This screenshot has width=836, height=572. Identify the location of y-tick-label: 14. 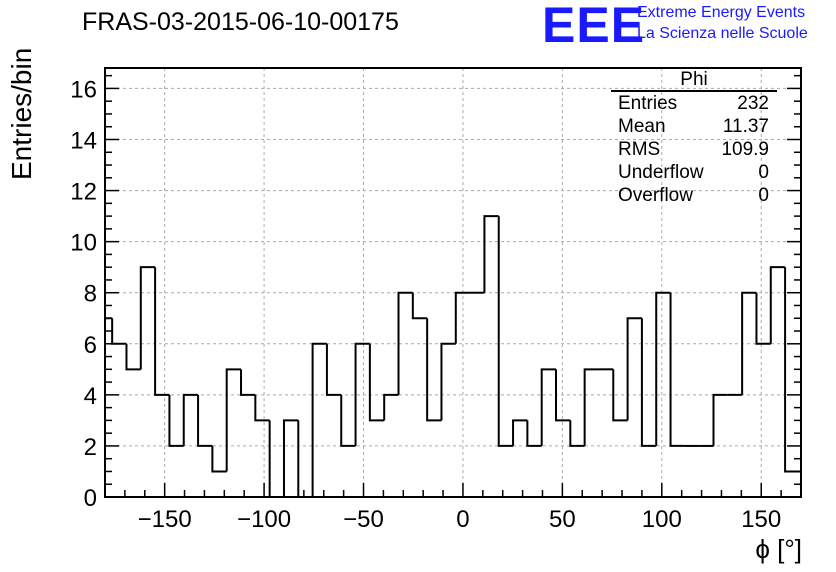
(83, 141).